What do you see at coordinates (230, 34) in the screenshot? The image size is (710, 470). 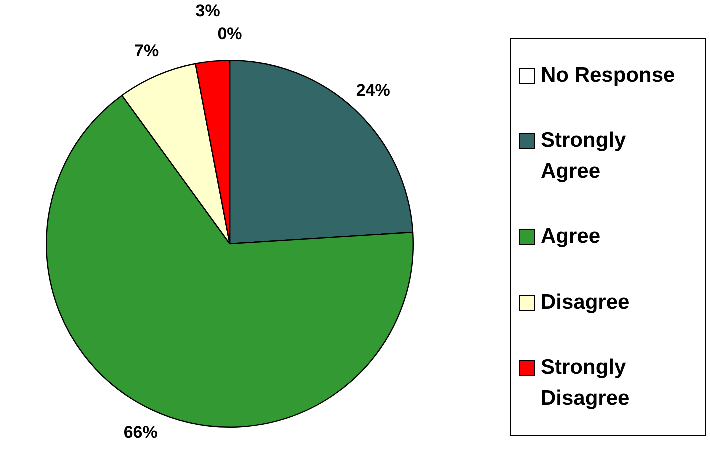 I see `text: 0%` at bounding box center [230, 34].